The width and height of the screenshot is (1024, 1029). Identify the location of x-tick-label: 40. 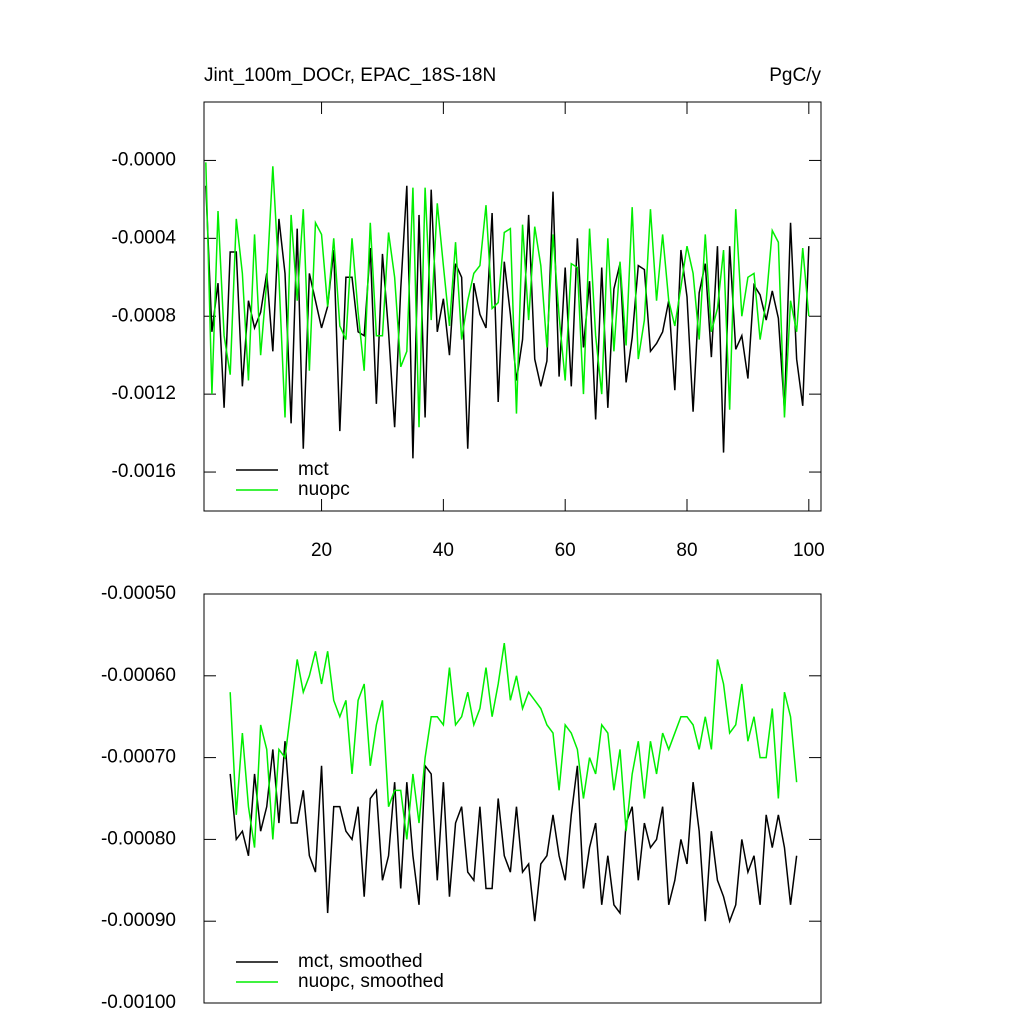
(443, 550).